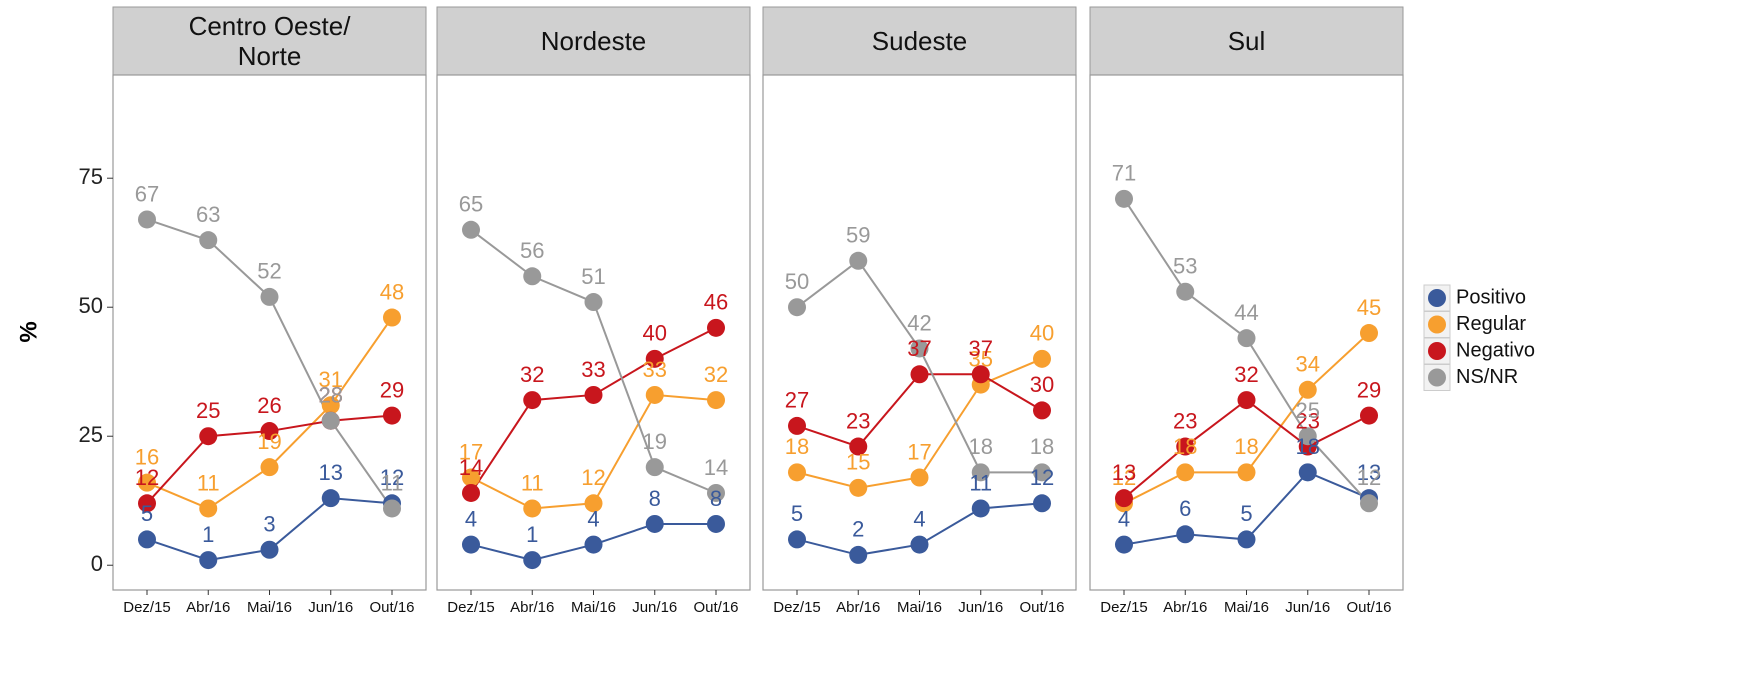 Image resolution: width=1746 pixels, height=688 pixels. Describe the element at coordinates (1124, 173) in the screenshot. I see `data-label: 71` at that location.